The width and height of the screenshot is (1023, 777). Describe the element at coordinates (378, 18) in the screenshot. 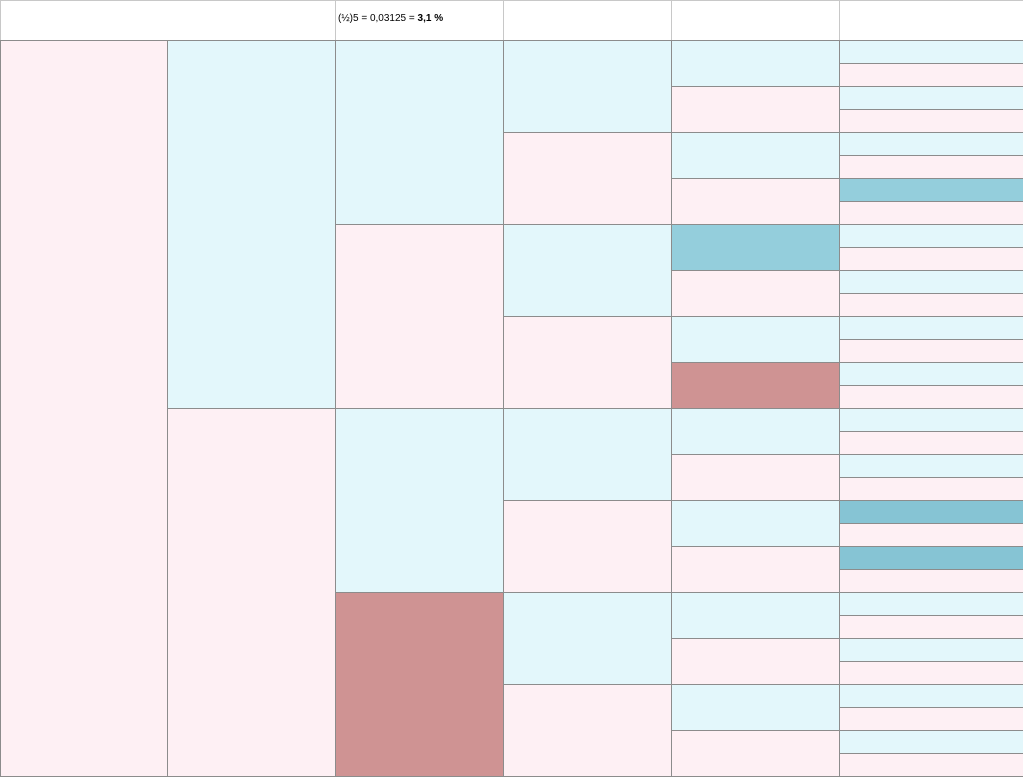

I see `formula-text: (½)5 = 0,03125 =` at that location.